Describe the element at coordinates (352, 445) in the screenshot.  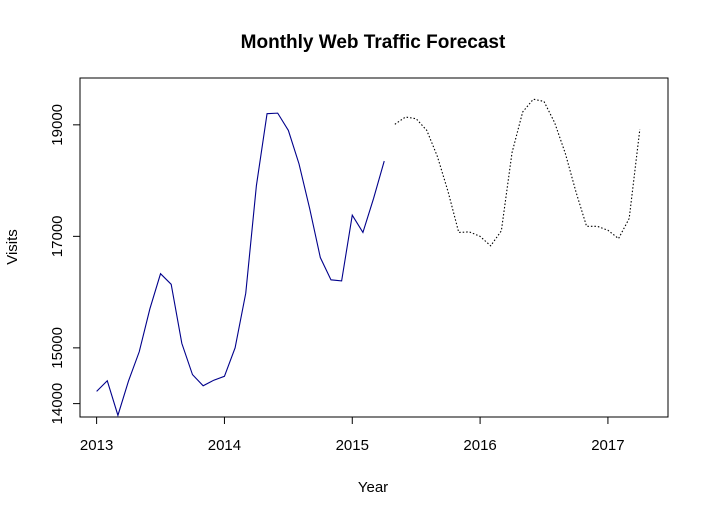
I see `x-tick-label: 2015` at that location.